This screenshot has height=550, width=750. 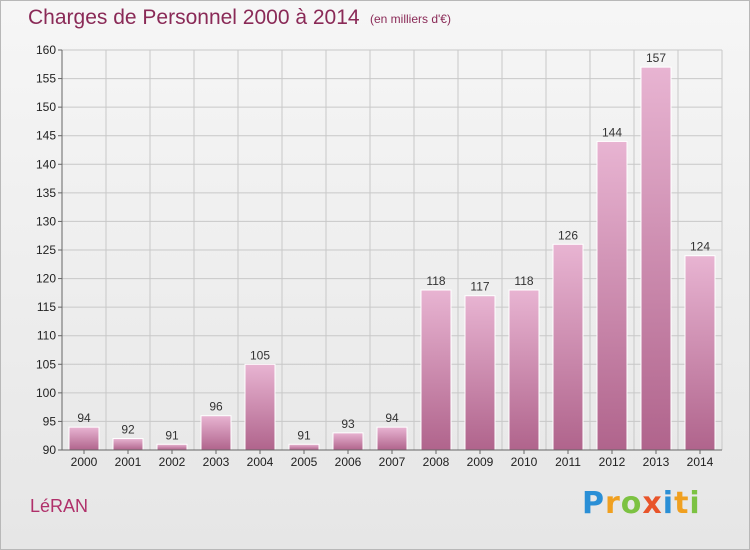 What do you see at coordinates (682, 503) in the screenshot?
I see `logo-letter: t` at bounding box center [682, 503].